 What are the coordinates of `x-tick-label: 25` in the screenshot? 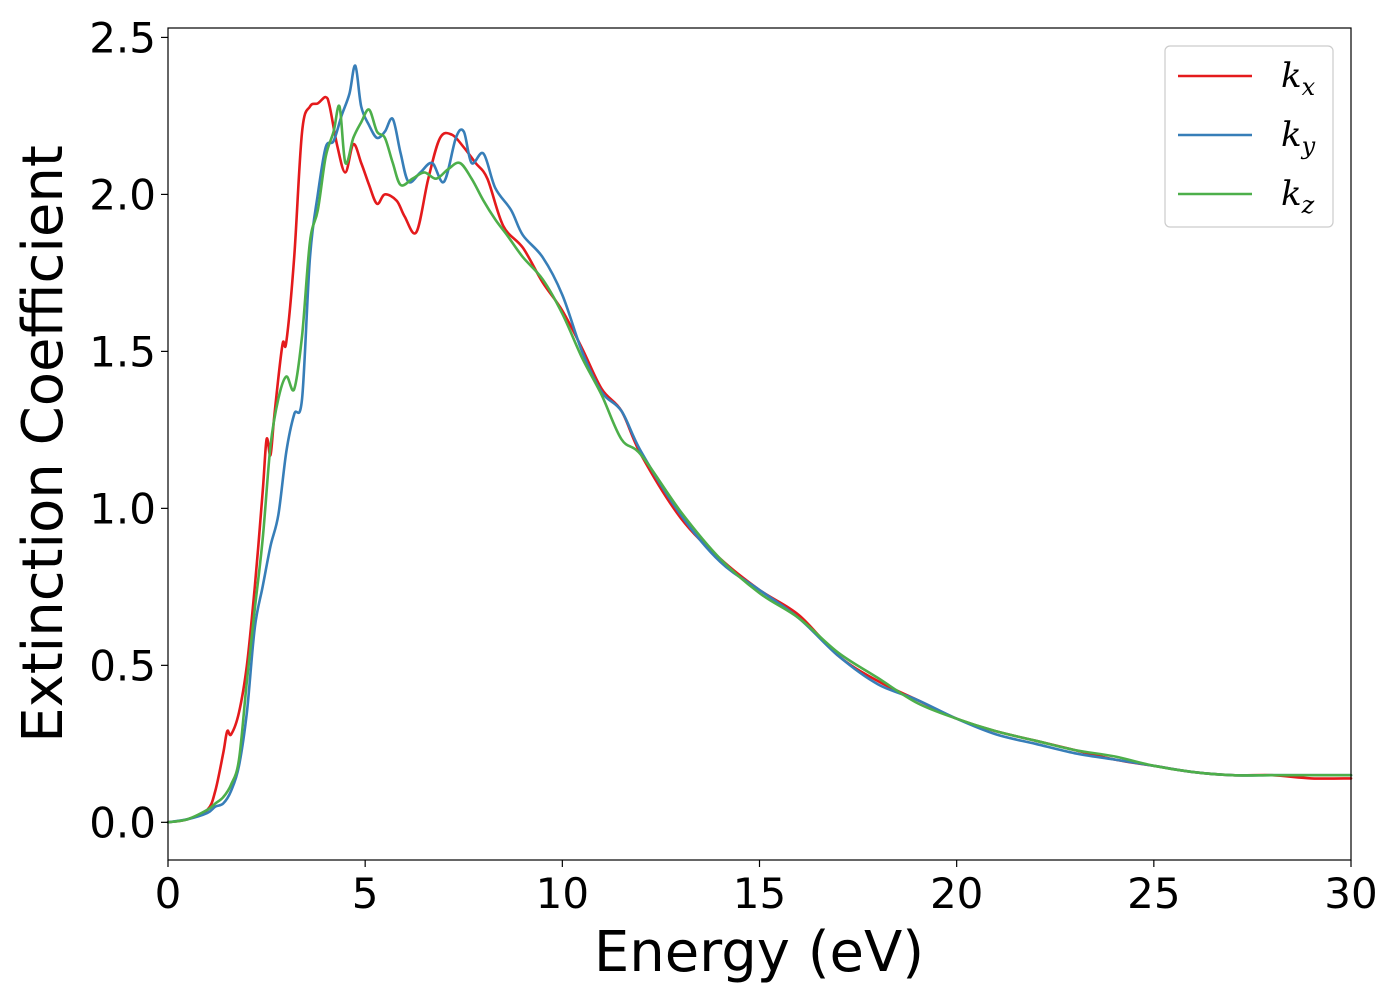 It's located at (1153, 893).